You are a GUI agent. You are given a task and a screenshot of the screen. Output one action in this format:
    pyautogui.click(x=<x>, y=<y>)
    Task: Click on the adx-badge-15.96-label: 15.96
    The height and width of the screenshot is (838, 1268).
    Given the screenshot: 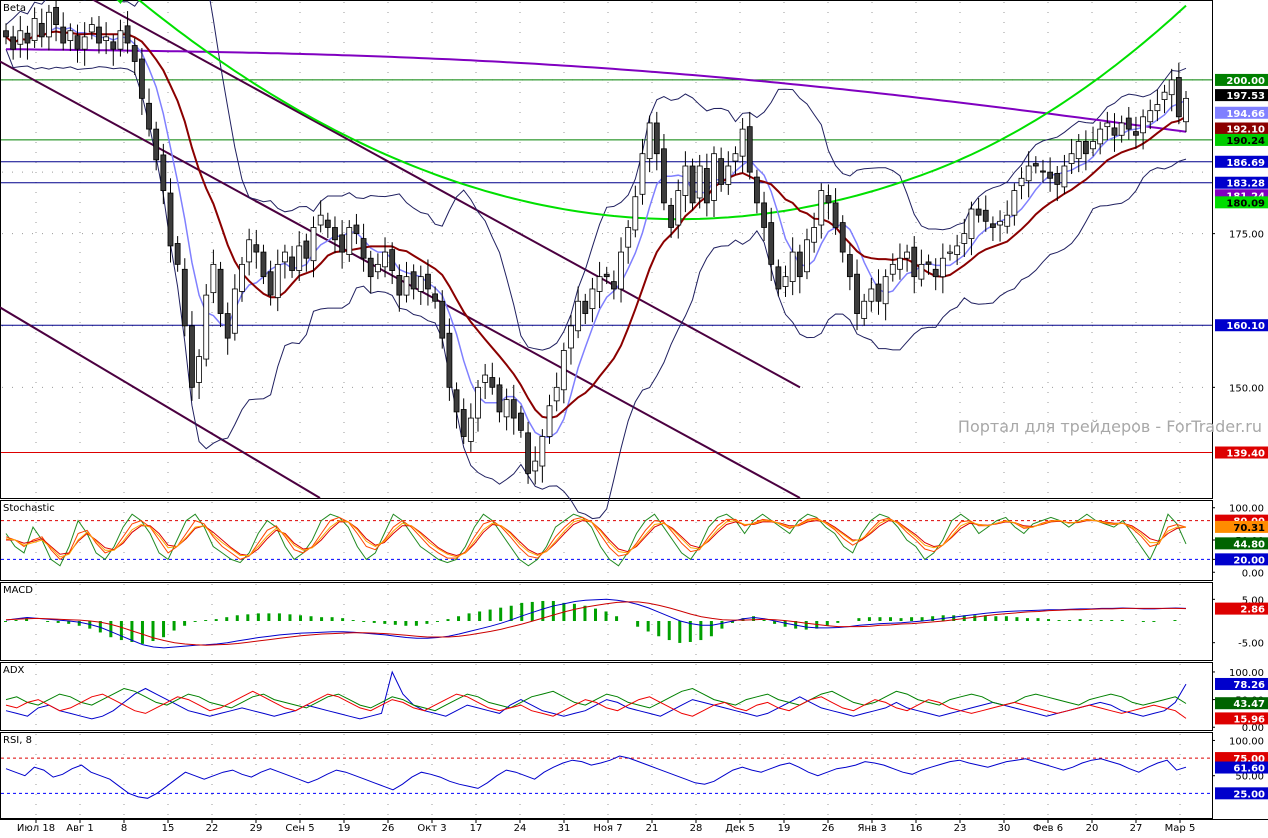 What is the action you would take?
    pyautogui.click(x=1249, y=719)
    